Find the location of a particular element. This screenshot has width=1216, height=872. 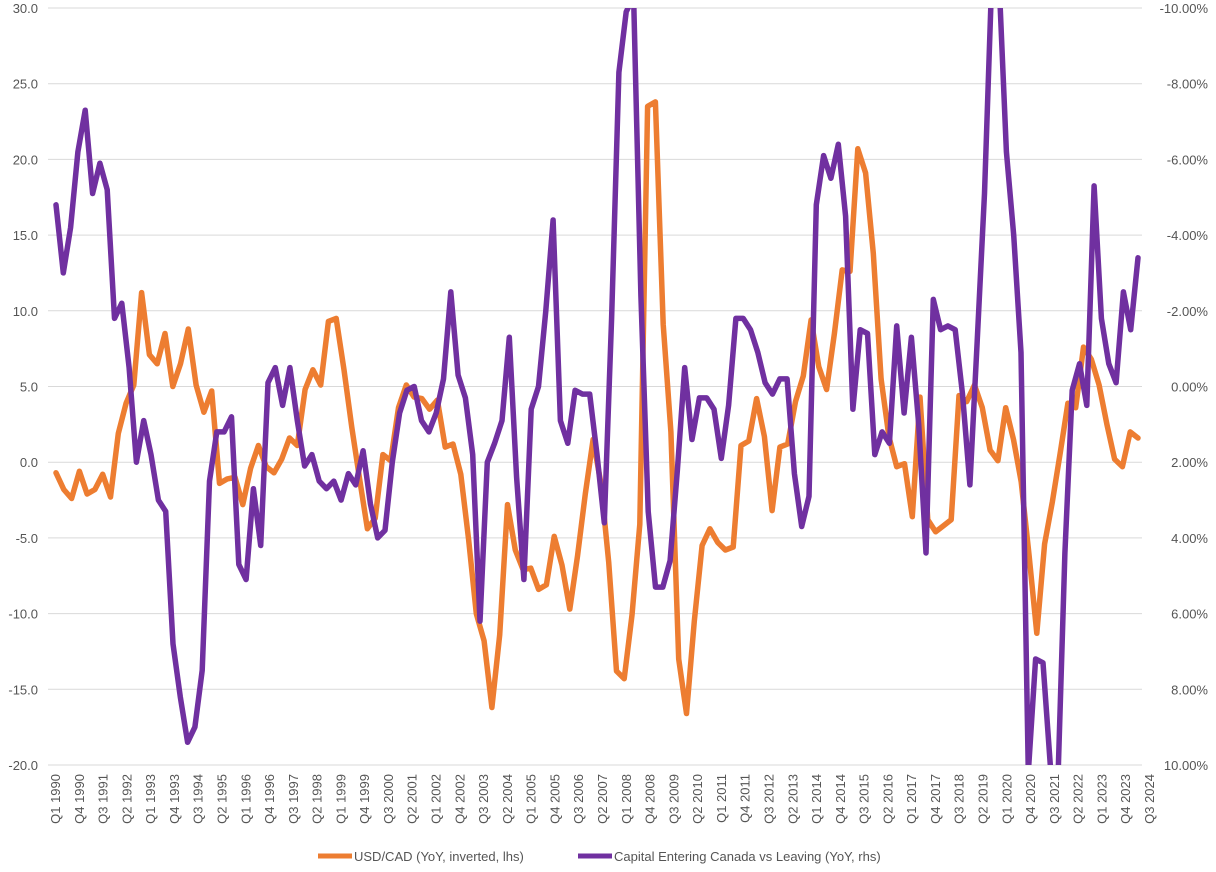

right-tick-label: 10.00% is located at coordinates (1186, 765).